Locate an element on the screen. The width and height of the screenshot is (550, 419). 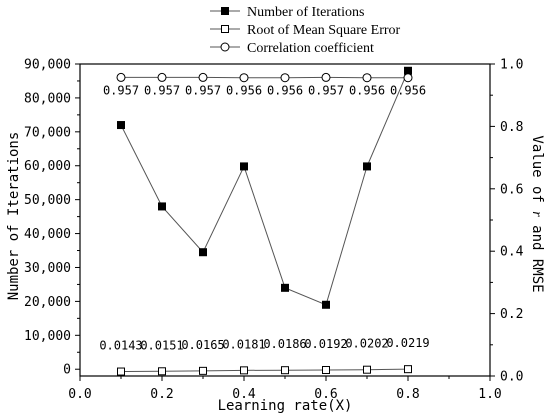
y-right-tick-label: 0.4 is located at coordinates (512, 252).